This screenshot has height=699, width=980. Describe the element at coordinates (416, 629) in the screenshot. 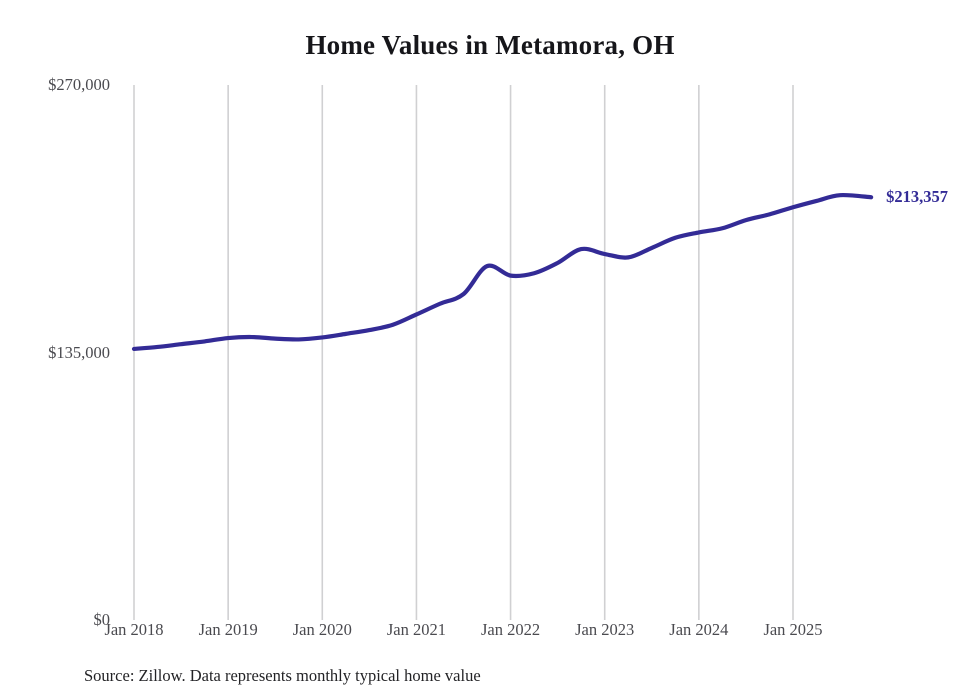

I see `x-tick-label-3: Jan 2021` at that location.